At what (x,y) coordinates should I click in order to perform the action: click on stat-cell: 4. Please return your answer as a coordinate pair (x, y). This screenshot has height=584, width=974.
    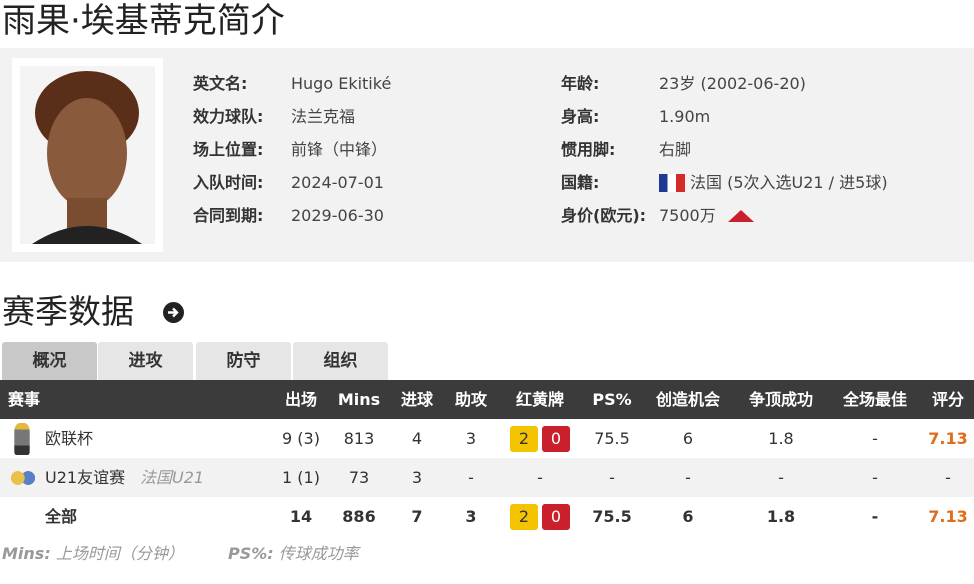
    Looking at the image, I should click on (417, 438).